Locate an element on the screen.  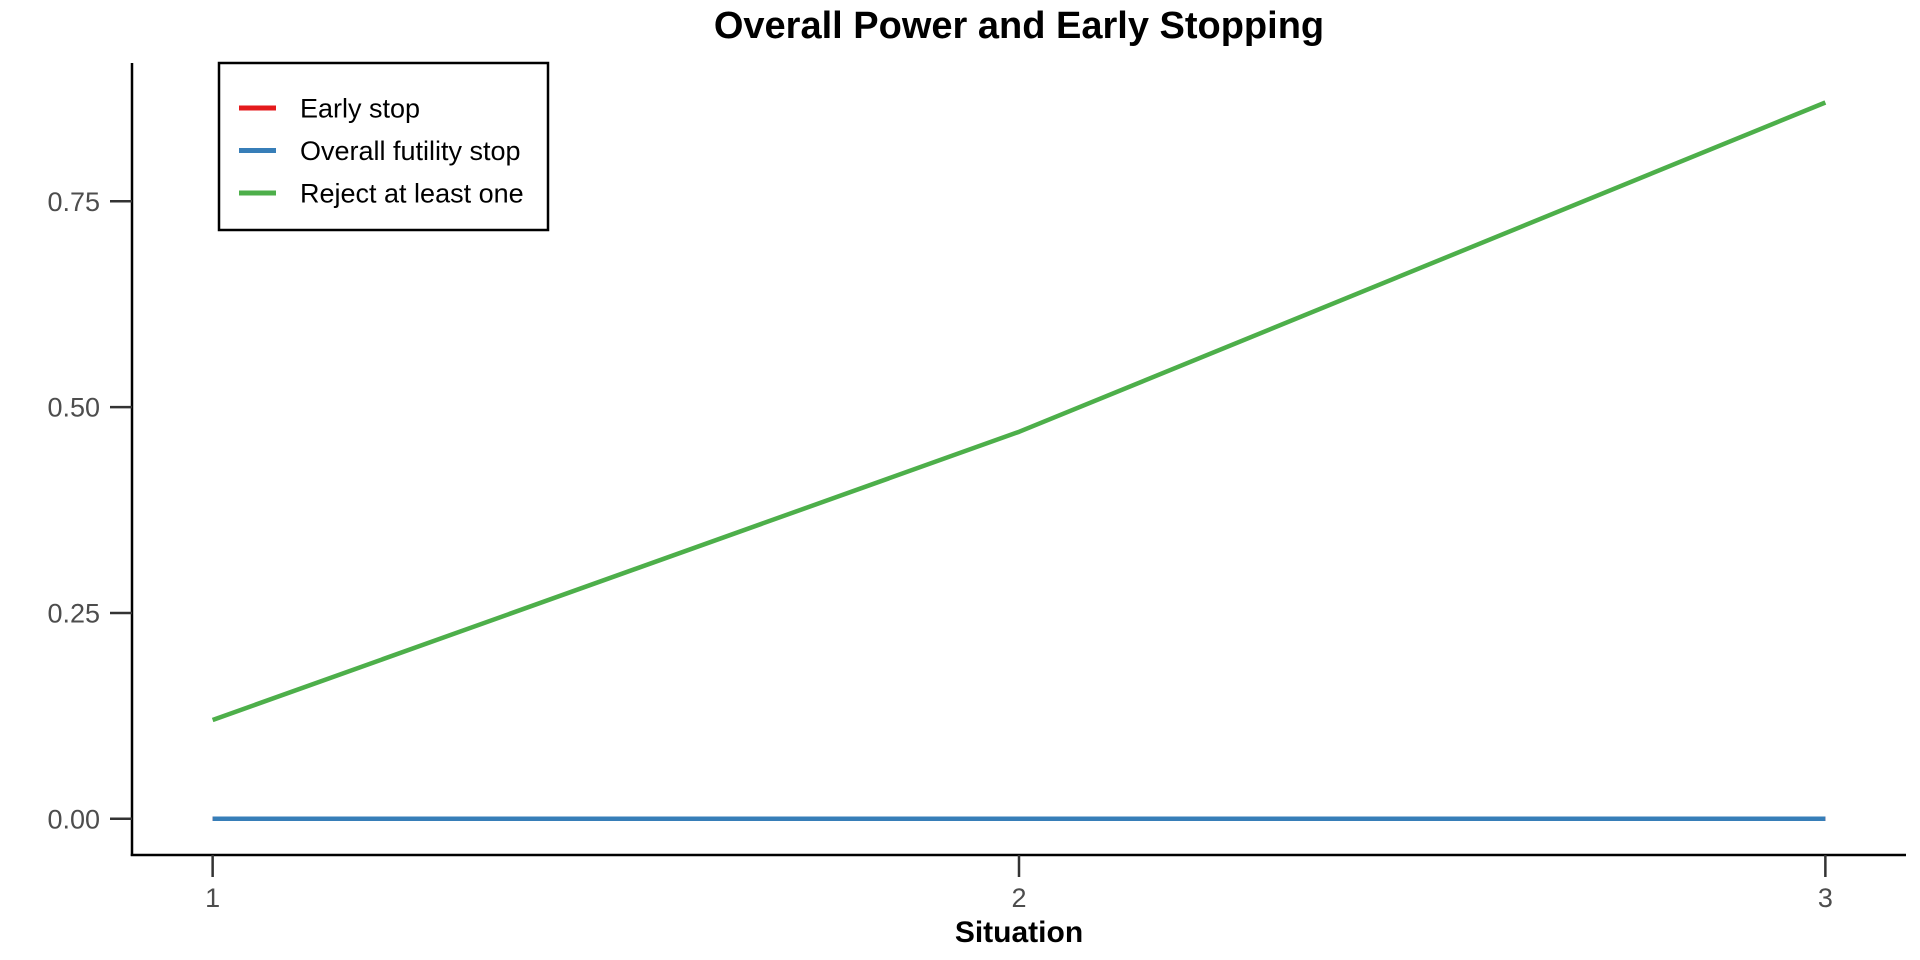
y-tick-label: 0.50 is located at coordinates (73, 408).